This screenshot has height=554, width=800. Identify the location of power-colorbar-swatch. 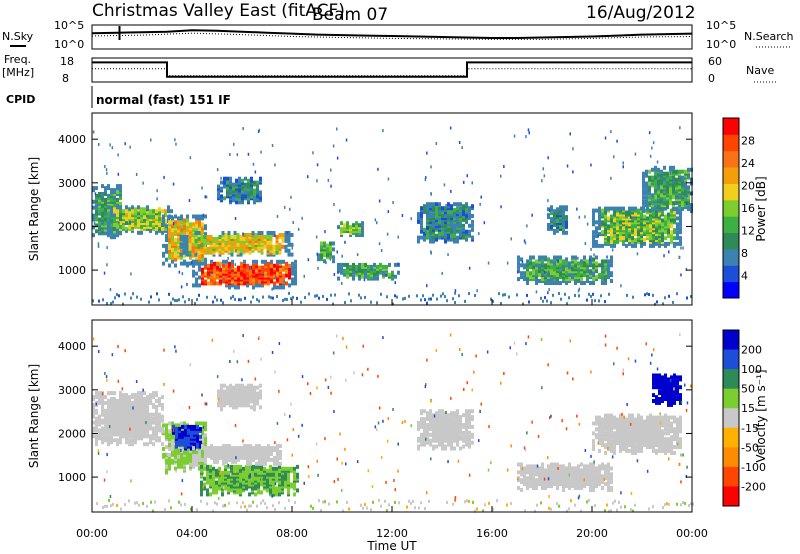
(731, 241).